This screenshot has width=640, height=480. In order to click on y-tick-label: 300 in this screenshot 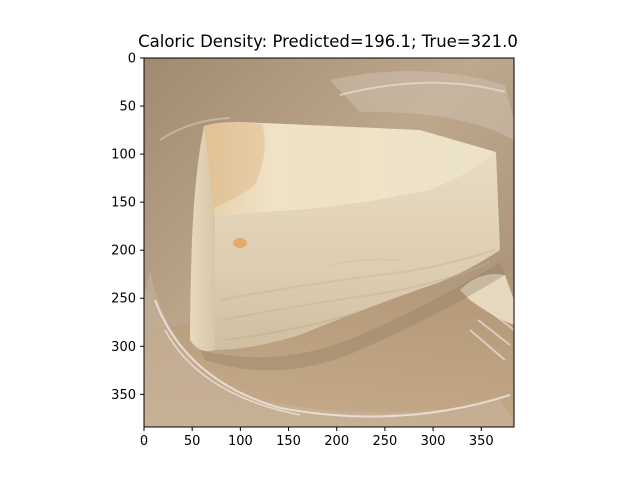, I will do `click(123, 347)`.